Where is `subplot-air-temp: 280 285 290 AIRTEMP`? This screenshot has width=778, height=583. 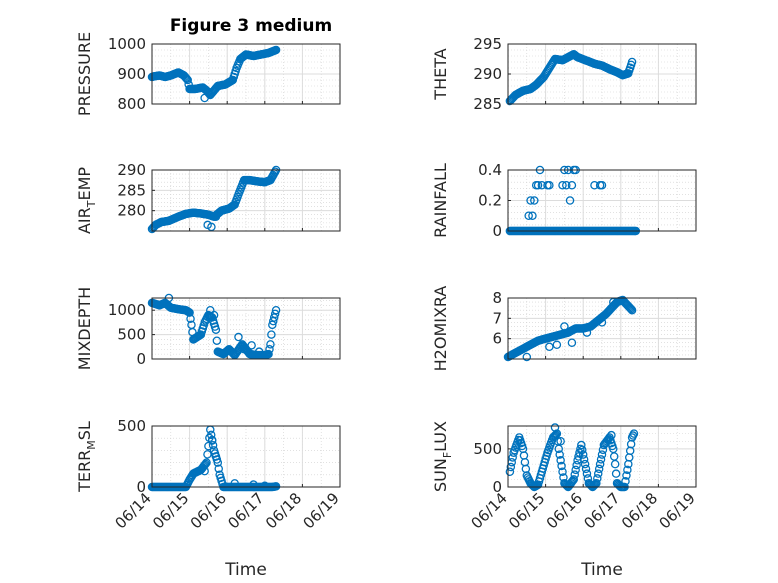
subplot-air-temp: 280 285 290 AIRTEMP is located at coordinates (208, 197).